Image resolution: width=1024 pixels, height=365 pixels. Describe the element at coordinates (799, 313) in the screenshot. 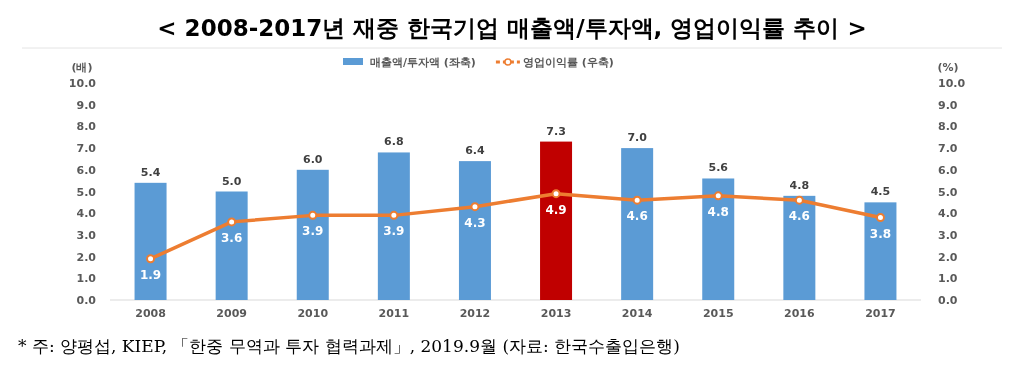

I see `x-tick-label: 2016` at that location.